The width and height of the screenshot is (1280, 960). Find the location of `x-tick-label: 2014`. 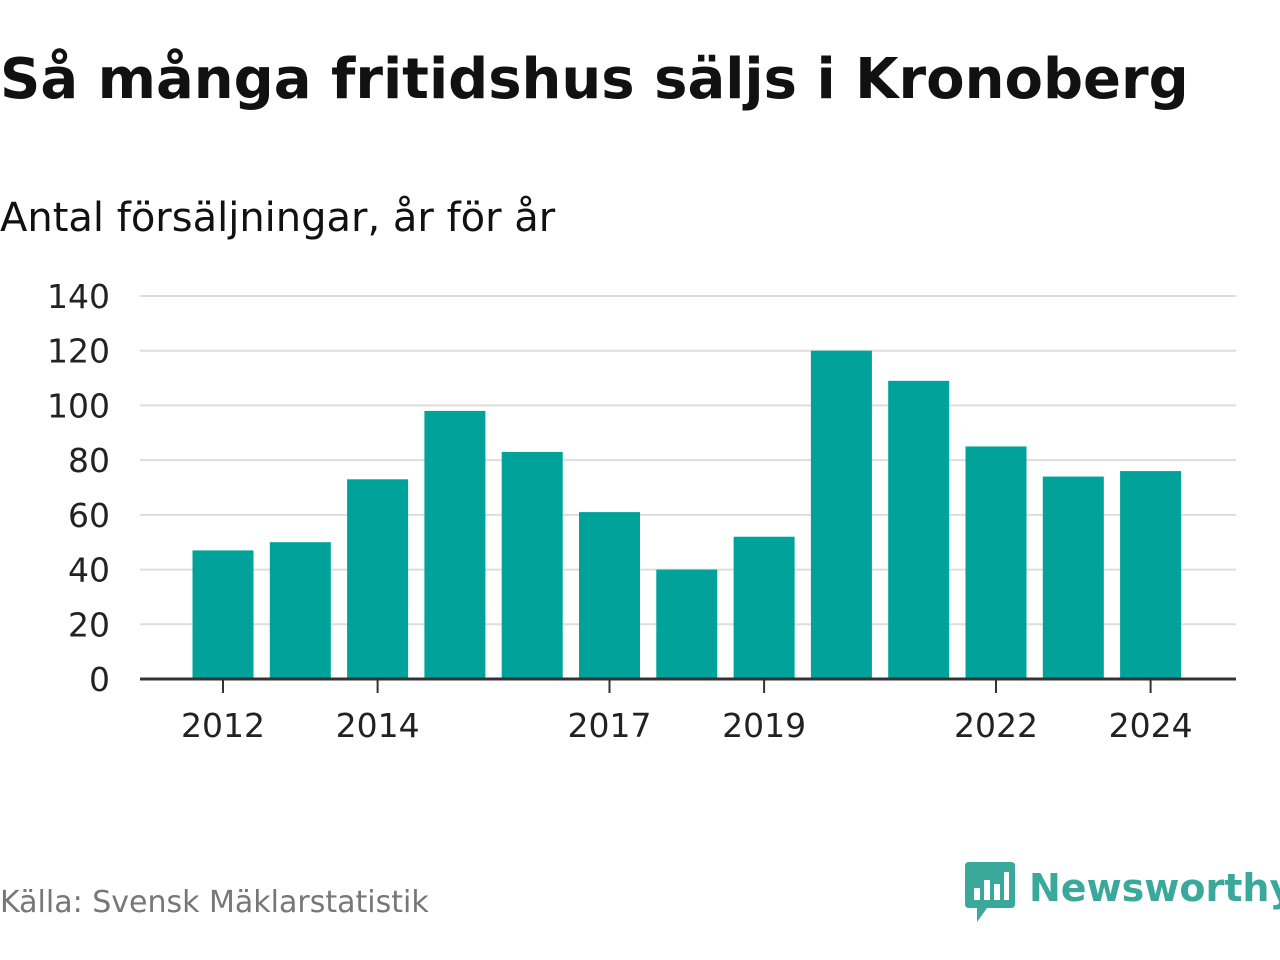

x-tick-label: 2014 is located at coordinates (378, 725).